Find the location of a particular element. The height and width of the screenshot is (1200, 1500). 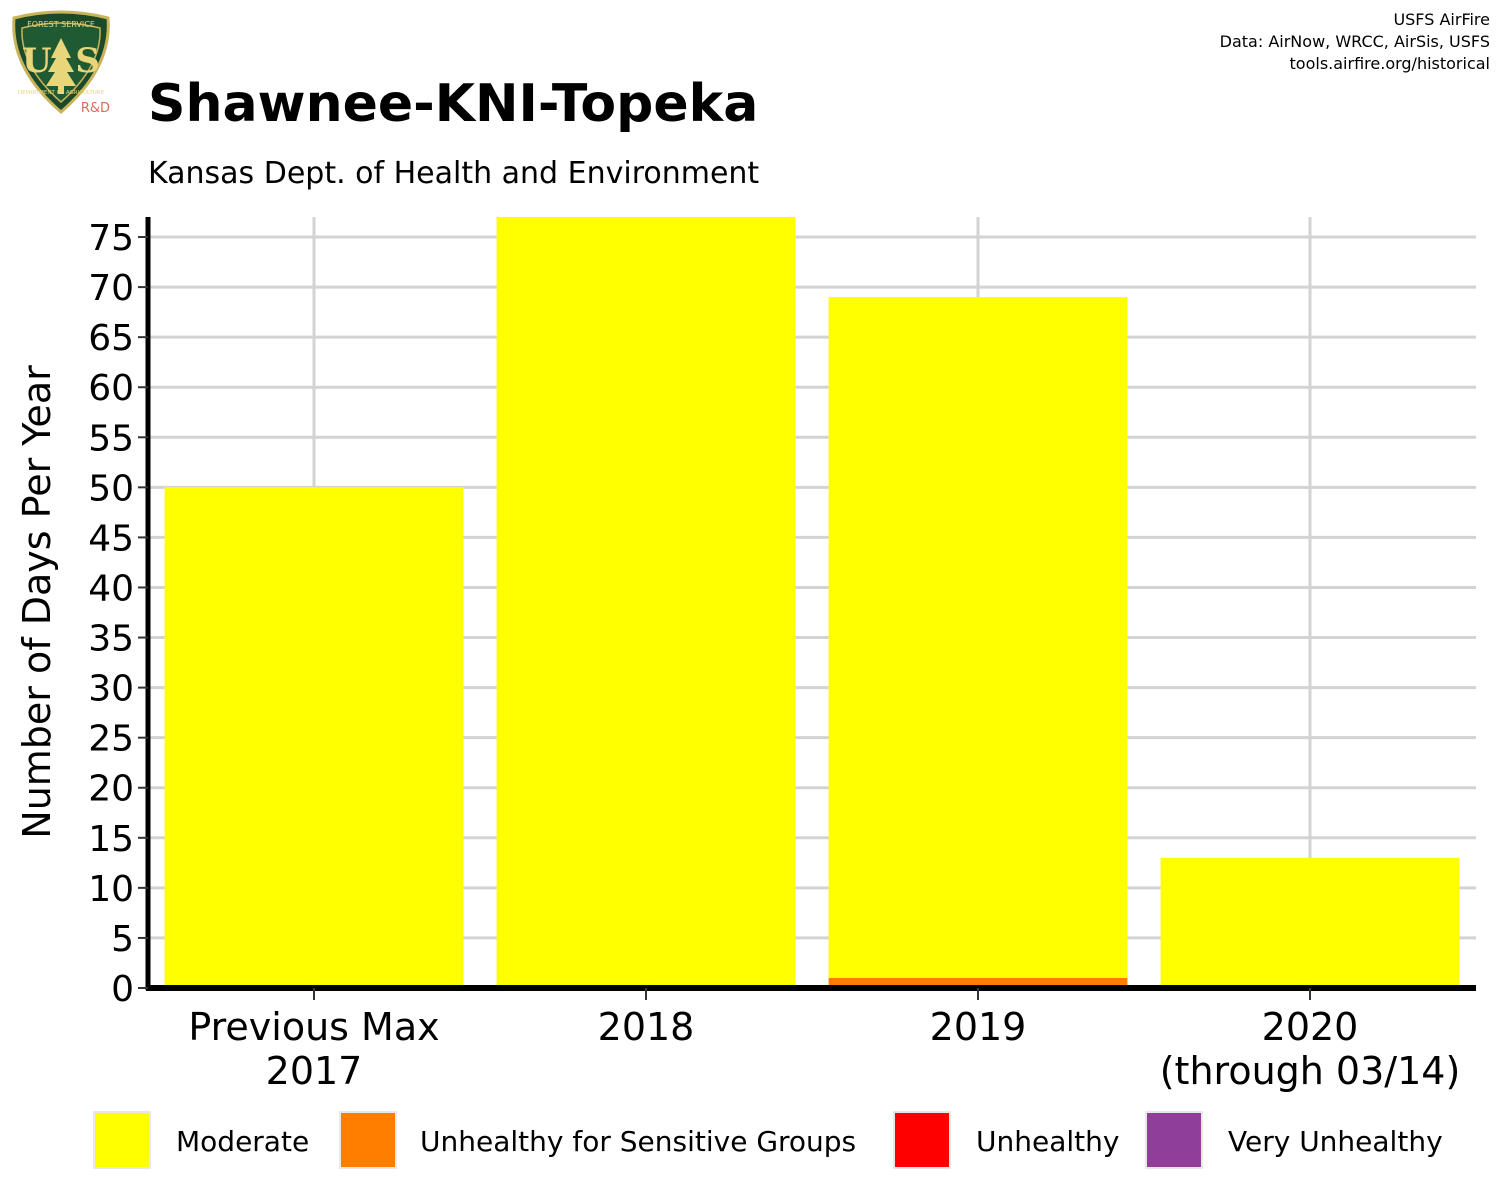

x-tick-label: 2017 is located at coordinates (314, 1071).